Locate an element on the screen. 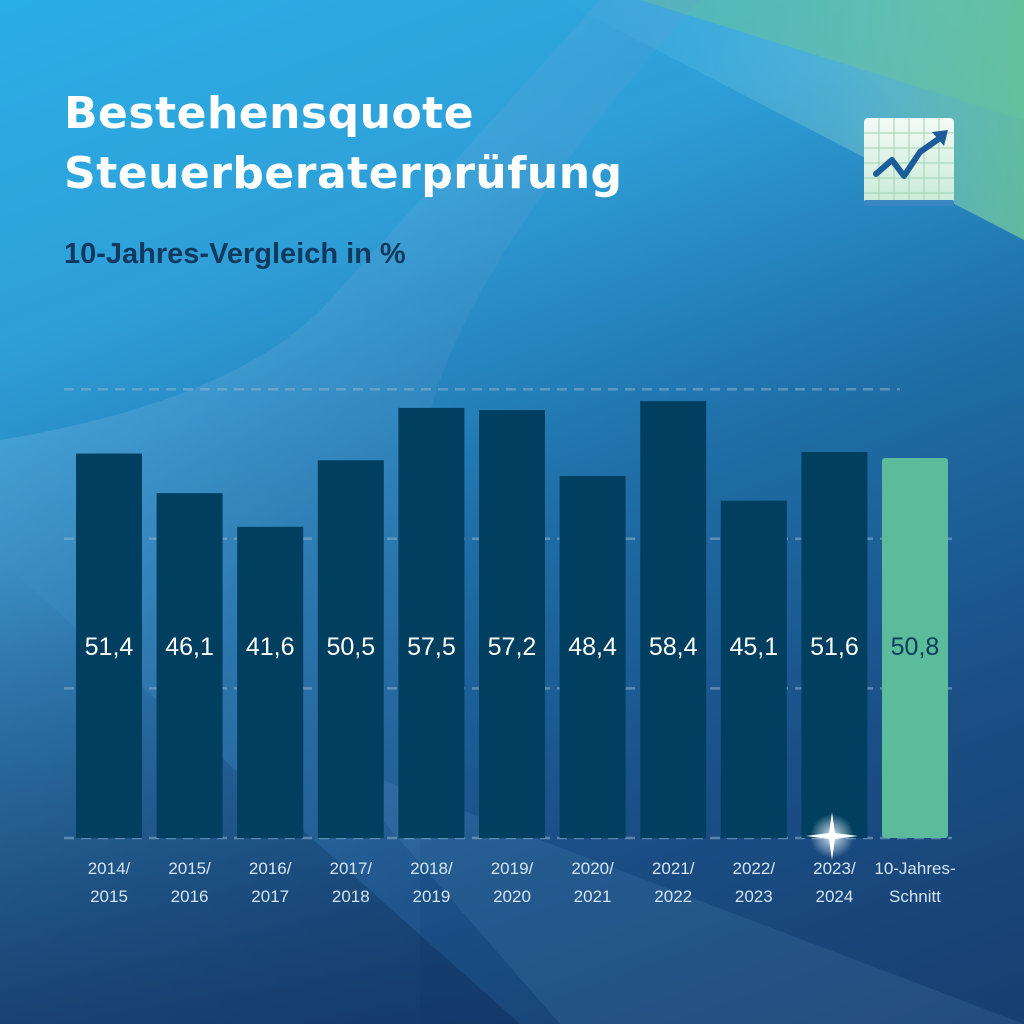 The image size is (1024, 1024). x-tick-label: 2024 is located at coordinates (834, 896).